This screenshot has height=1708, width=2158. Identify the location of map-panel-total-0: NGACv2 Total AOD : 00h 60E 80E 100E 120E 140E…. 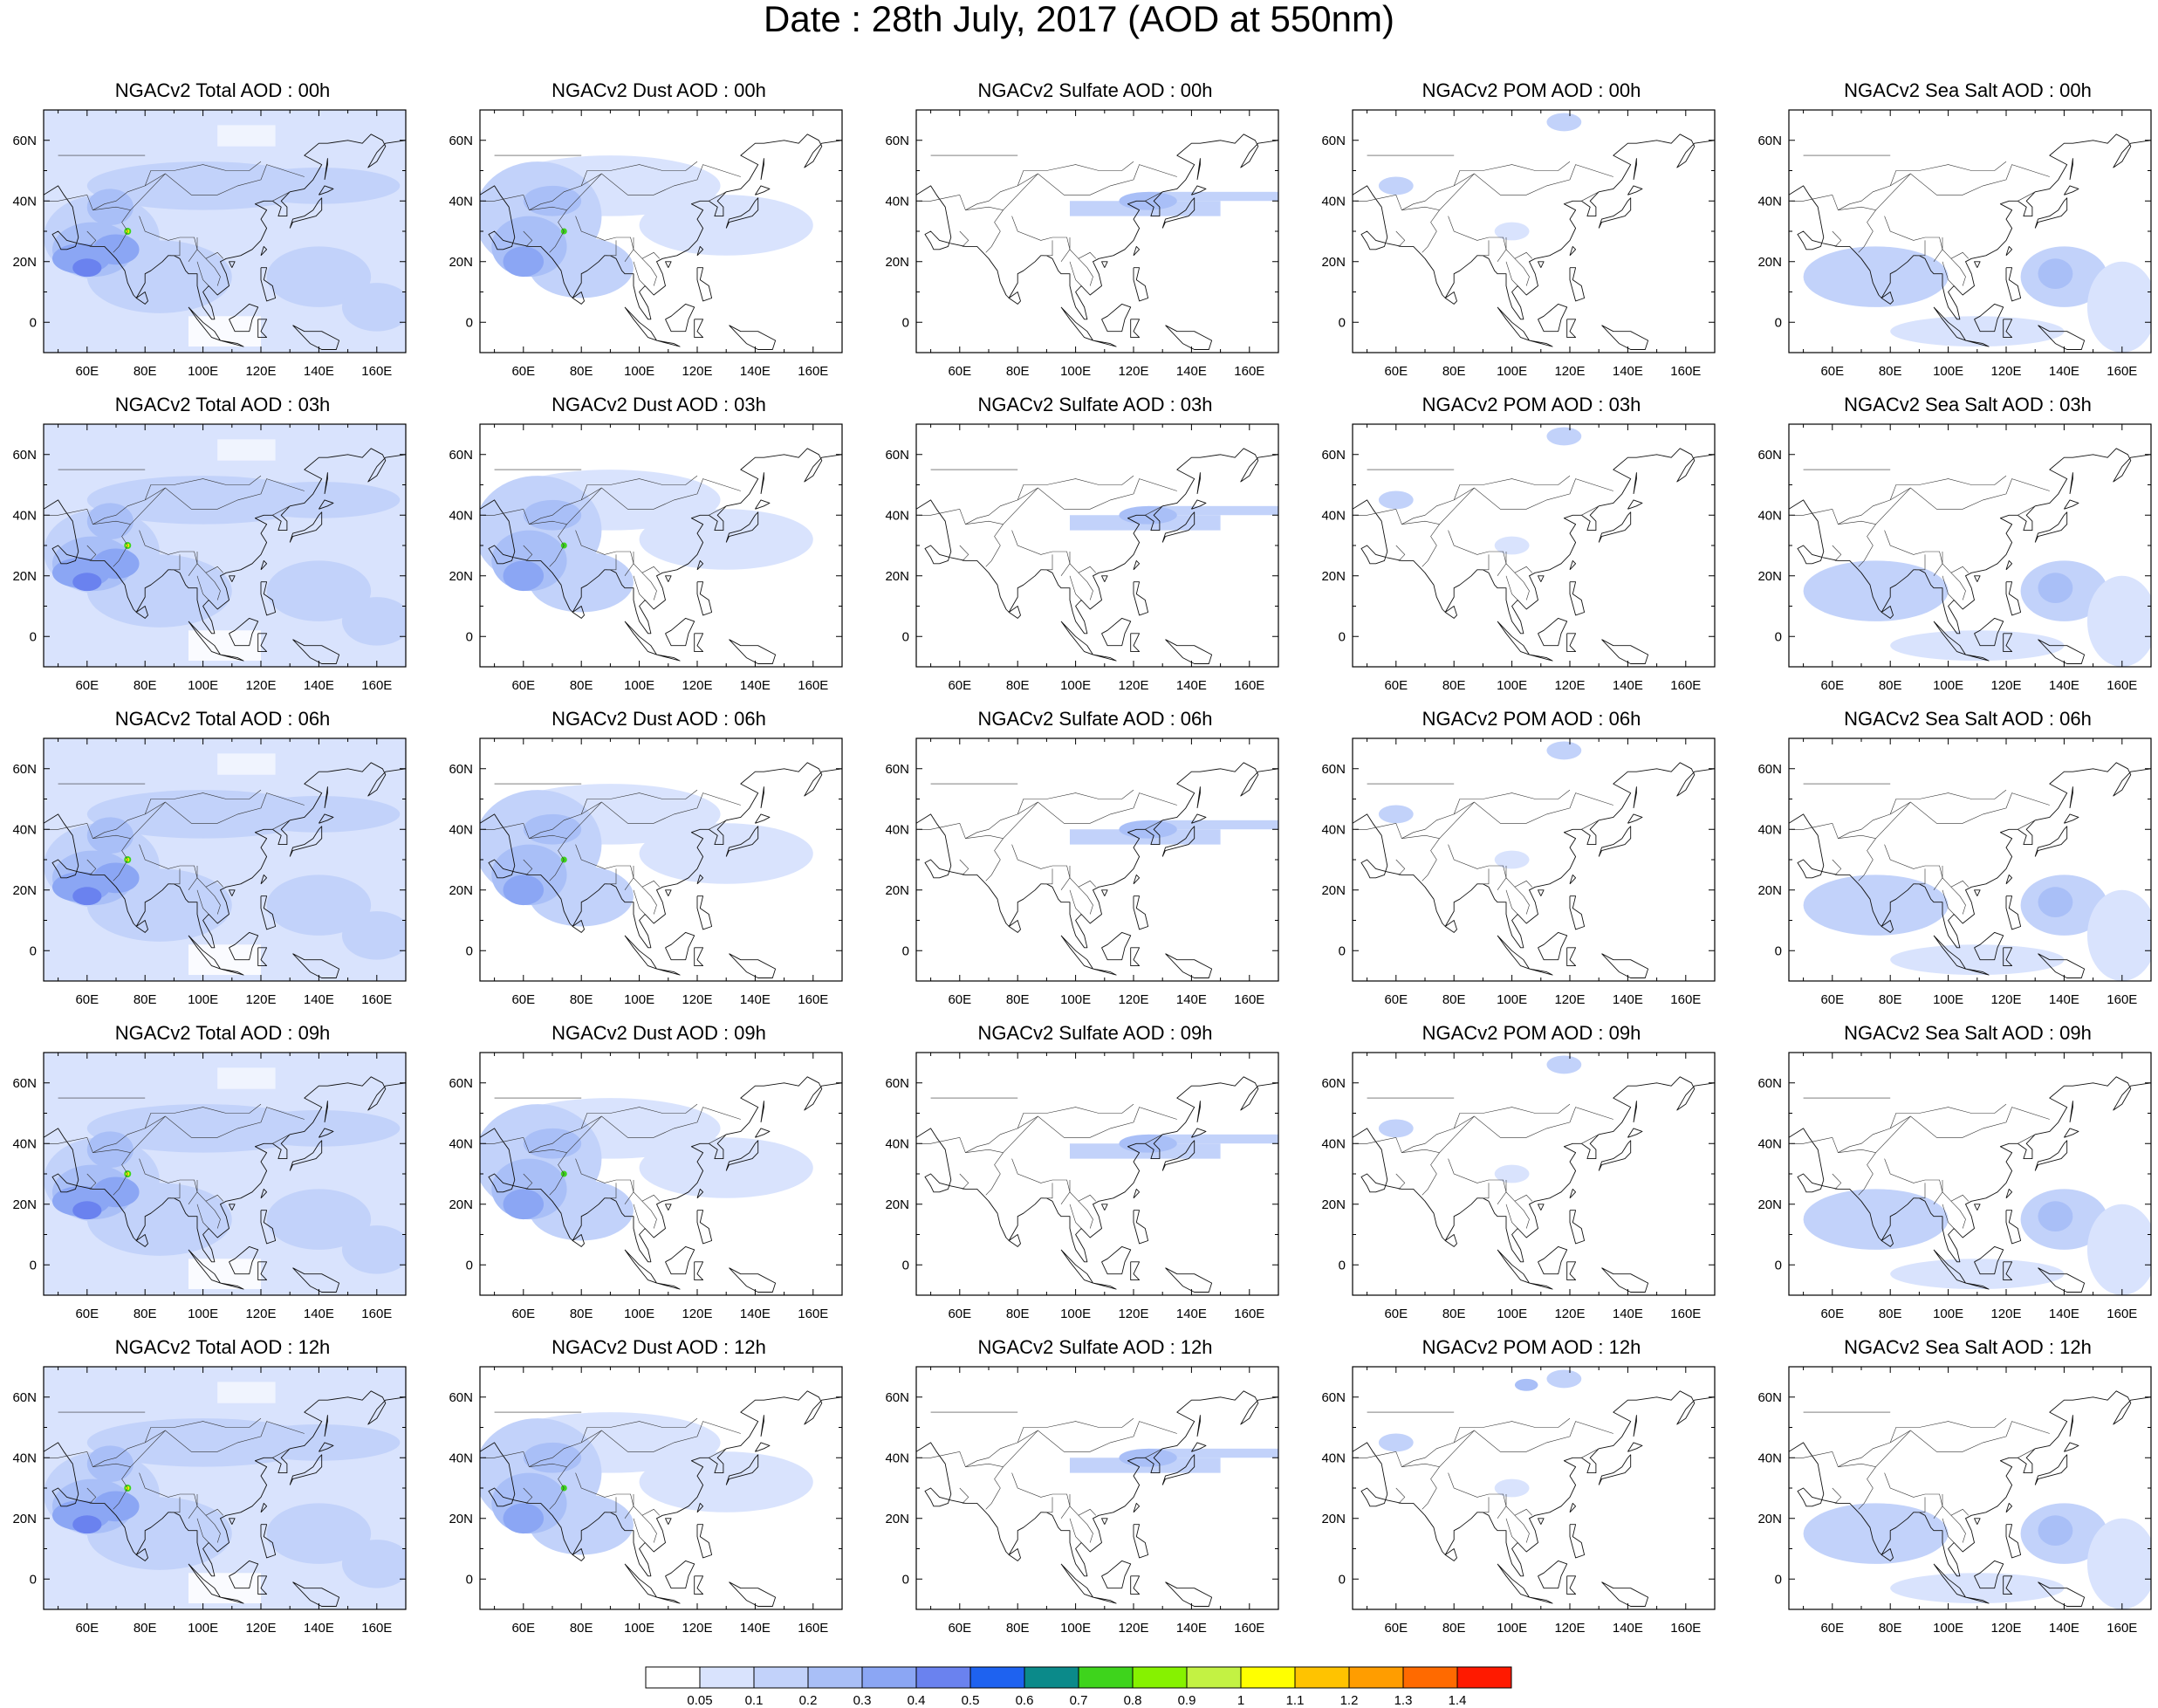
(214, 231).